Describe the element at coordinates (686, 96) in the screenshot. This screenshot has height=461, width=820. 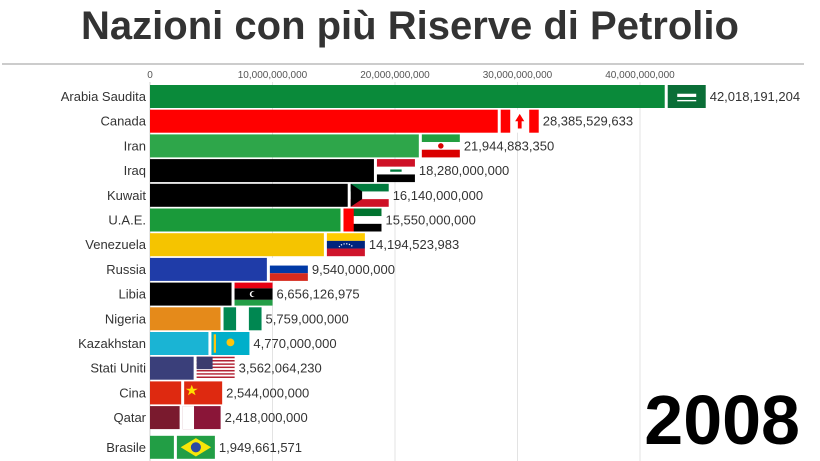
I see `flag-icon-saudi-arabia` at that location.